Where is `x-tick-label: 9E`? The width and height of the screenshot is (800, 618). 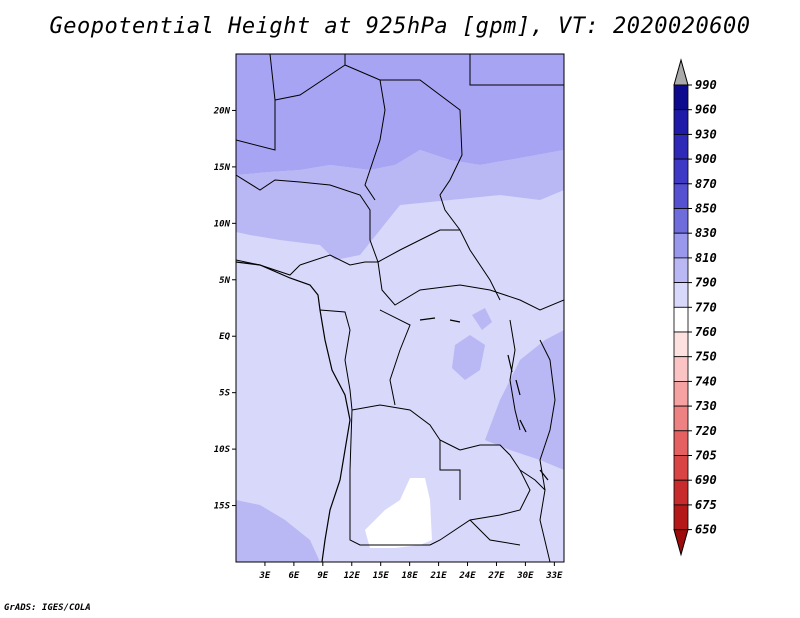
x-tick-label: 9E is located at coordinates (322, 576).